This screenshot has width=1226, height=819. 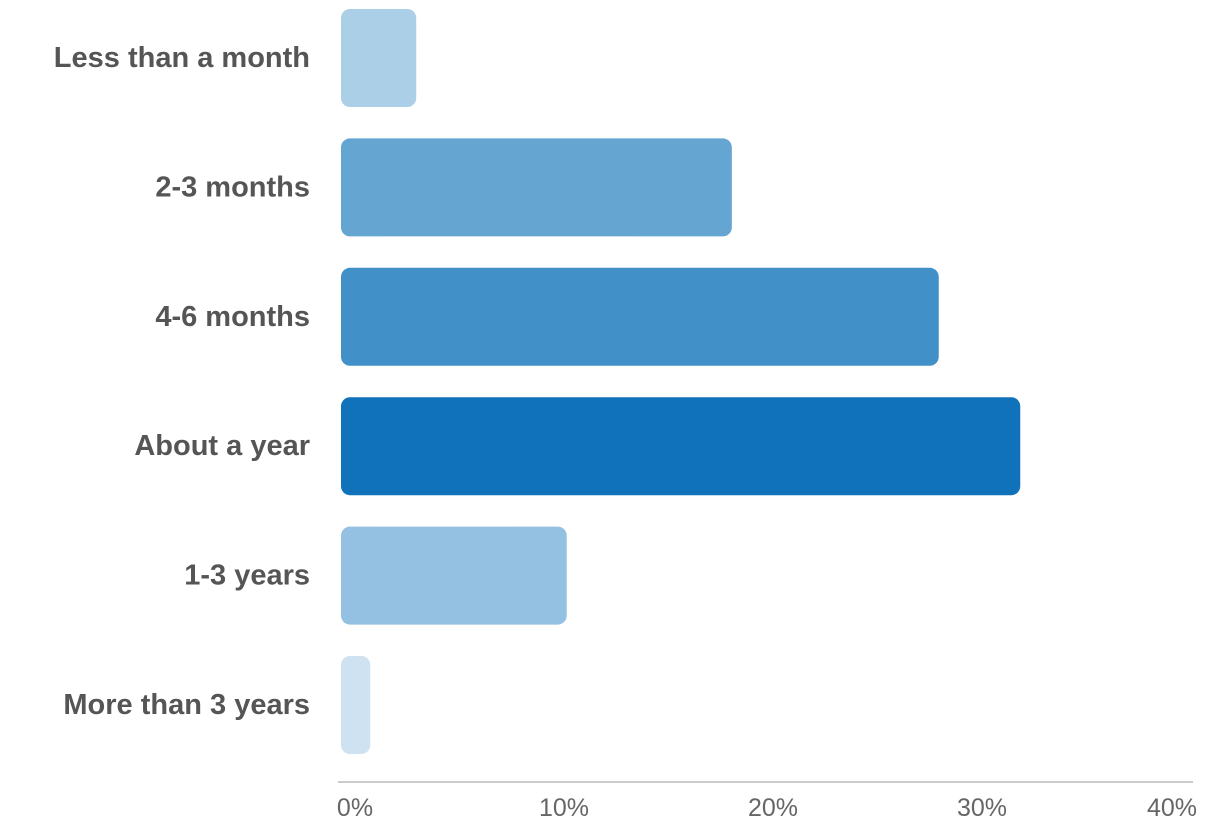 I want to click on x-tick-label: 40%, so click(x=1172, y=806).